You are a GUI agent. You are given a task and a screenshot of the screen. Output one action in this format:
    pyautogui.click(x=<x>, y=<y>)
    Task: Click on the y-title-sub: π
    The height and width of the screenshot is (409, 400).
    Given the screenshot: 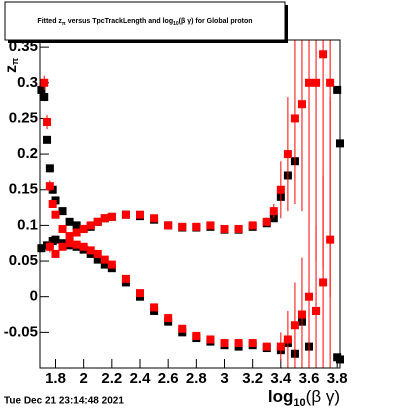 What is the action you would take?
    pyautogui.click(x=15, y=61)
    